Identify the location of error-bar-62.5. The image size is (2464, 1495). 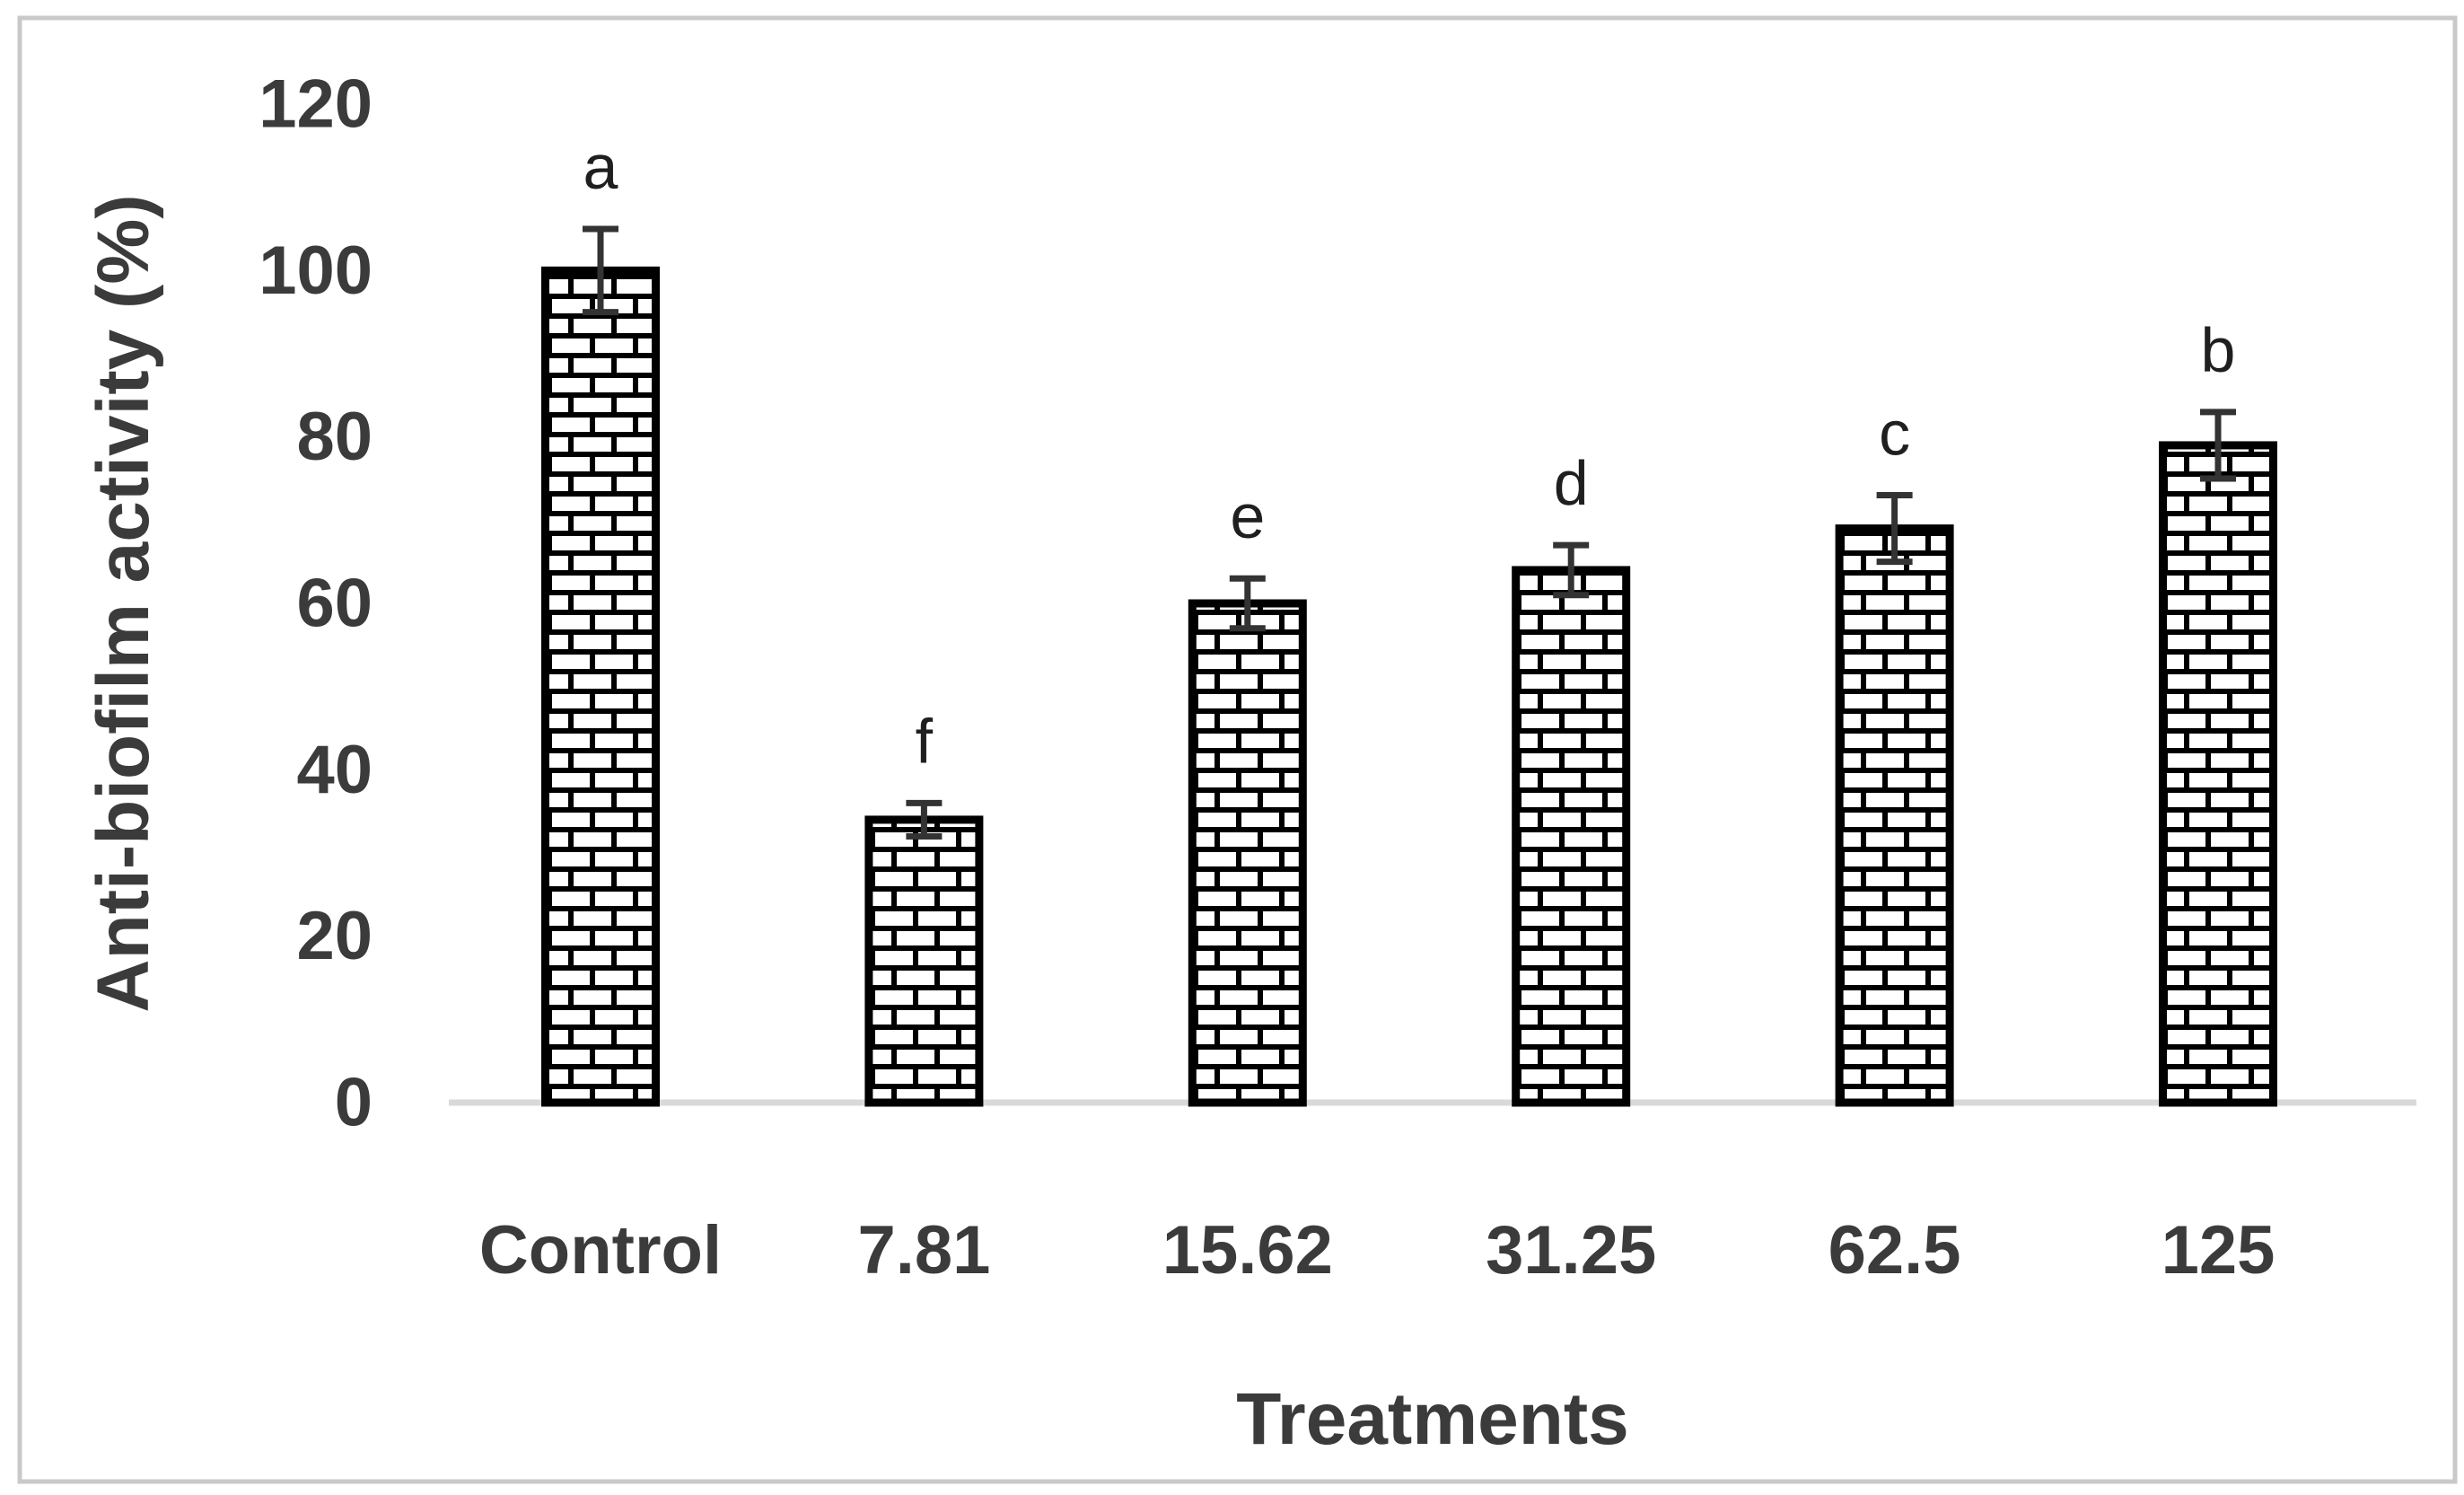
(1895, 529).